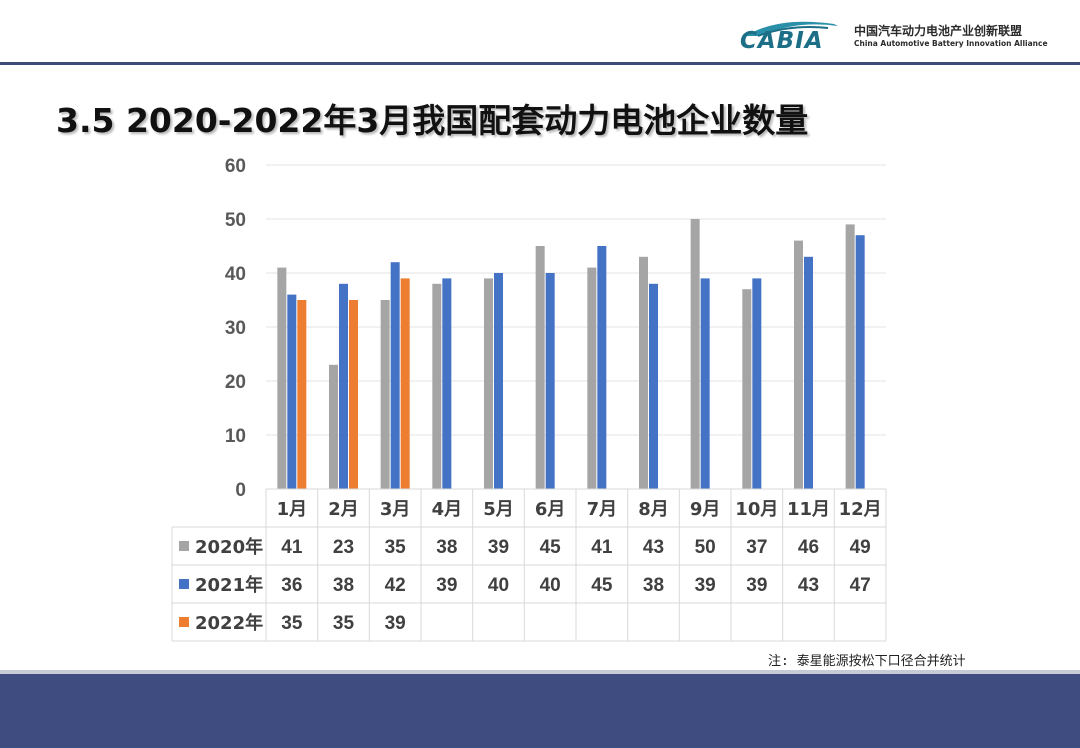 The image size is (1080, 748). What do you see at coordinates (860, 509) in the screenshot?
I see `x-tick-label: 12月` at bounding box center [860, 509].